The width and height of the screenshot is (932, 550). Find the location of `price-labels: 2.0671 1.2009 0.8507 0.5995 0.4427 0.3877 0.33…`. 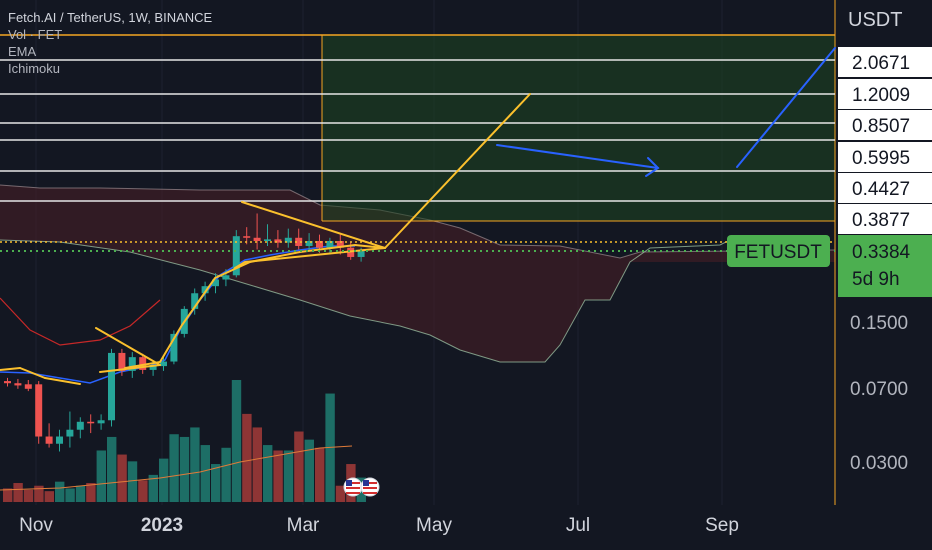

price-labels: 2.0671 1.2009 0.8507 0.5995 0.4427 0.3877 0.33… is located at coordinates (885, 260).